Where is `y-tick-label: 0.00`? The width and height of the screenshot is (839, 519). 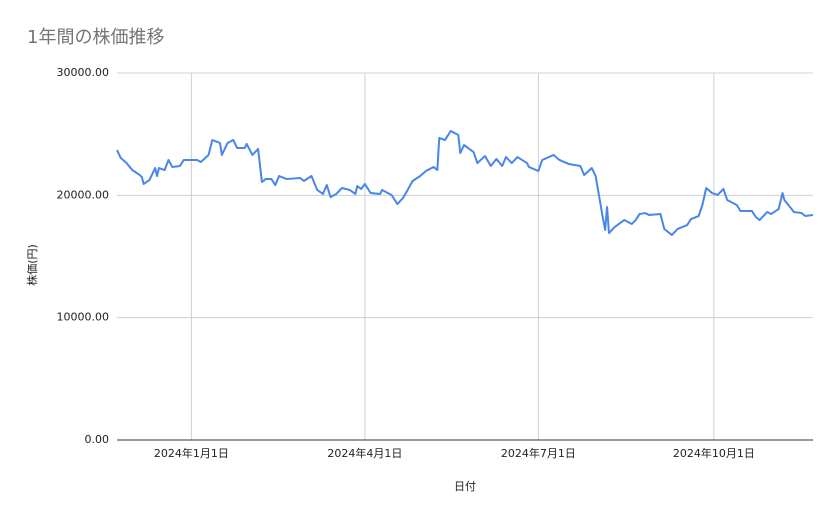 y-tick-label: 0.00 is located at coordinates (97, 439).